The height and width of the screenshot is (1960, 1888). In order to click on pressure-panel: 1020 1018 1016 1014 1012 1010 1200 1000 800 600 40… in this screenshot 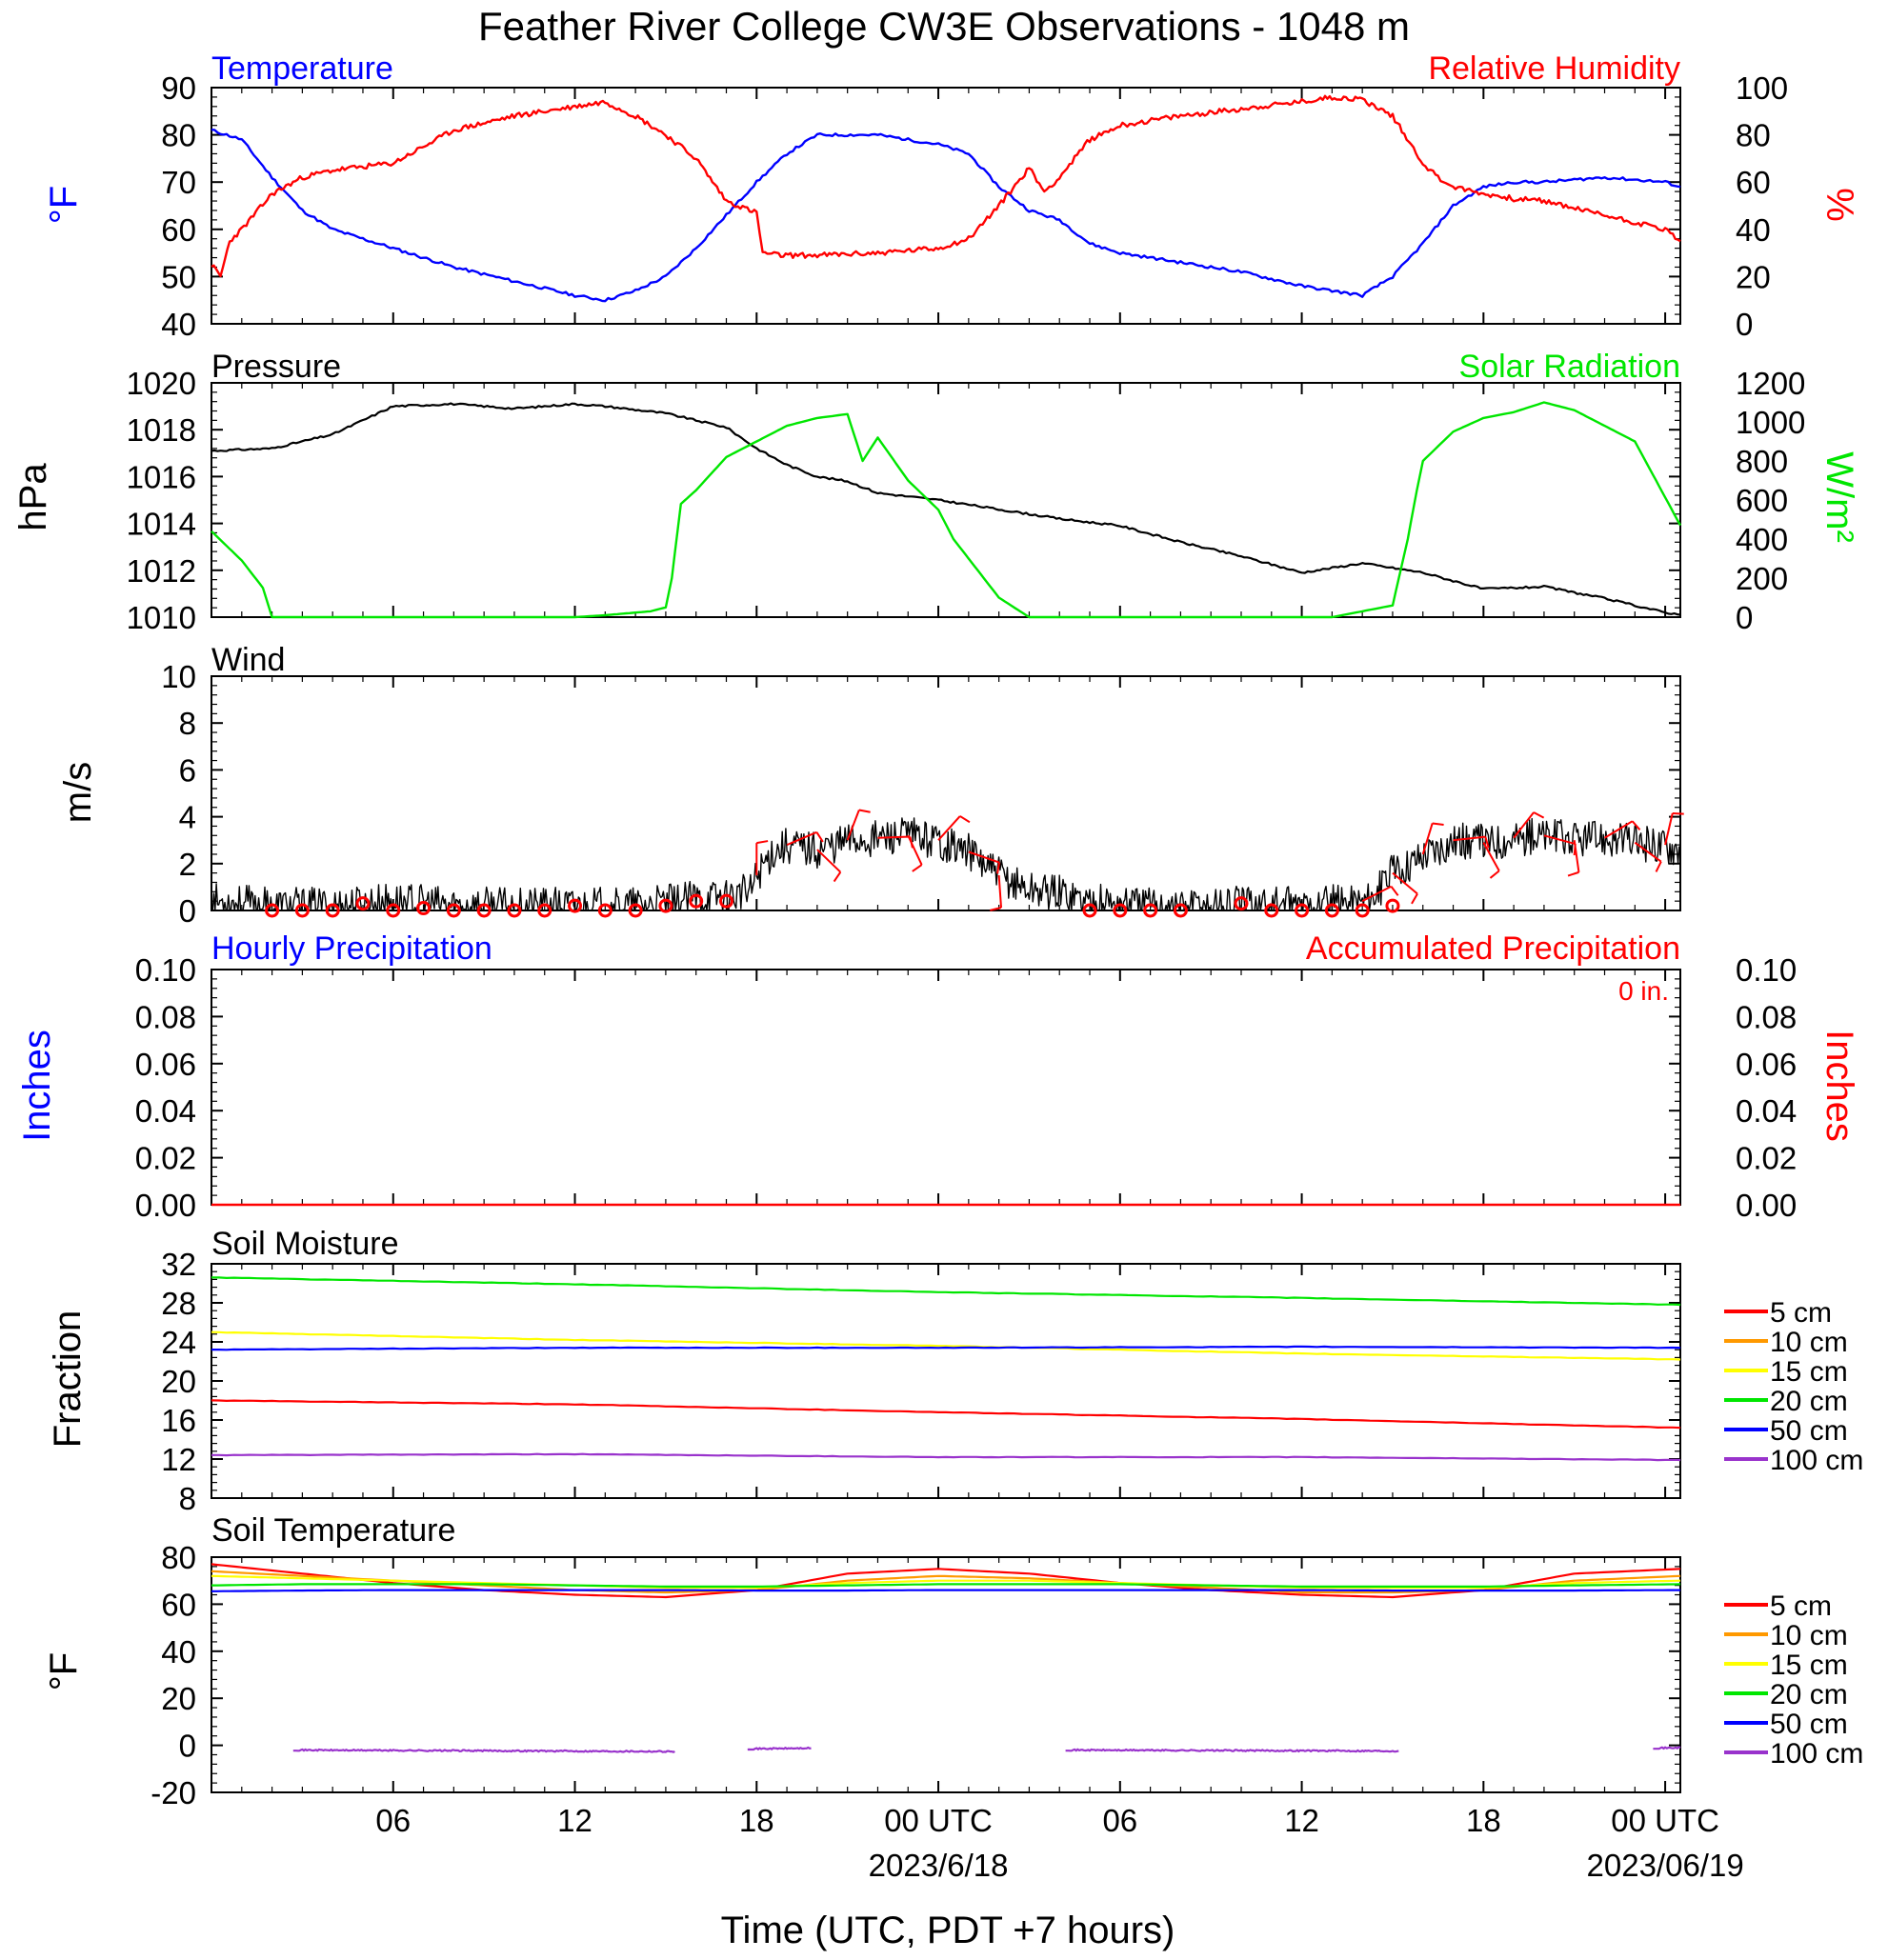, I will do `click(966, 500)`.